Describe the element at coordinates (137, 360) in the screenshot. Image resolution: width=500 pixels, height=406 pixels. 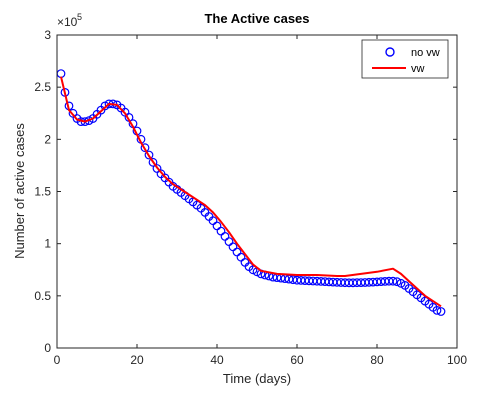
I see `x-tick-label: 20` at that location.